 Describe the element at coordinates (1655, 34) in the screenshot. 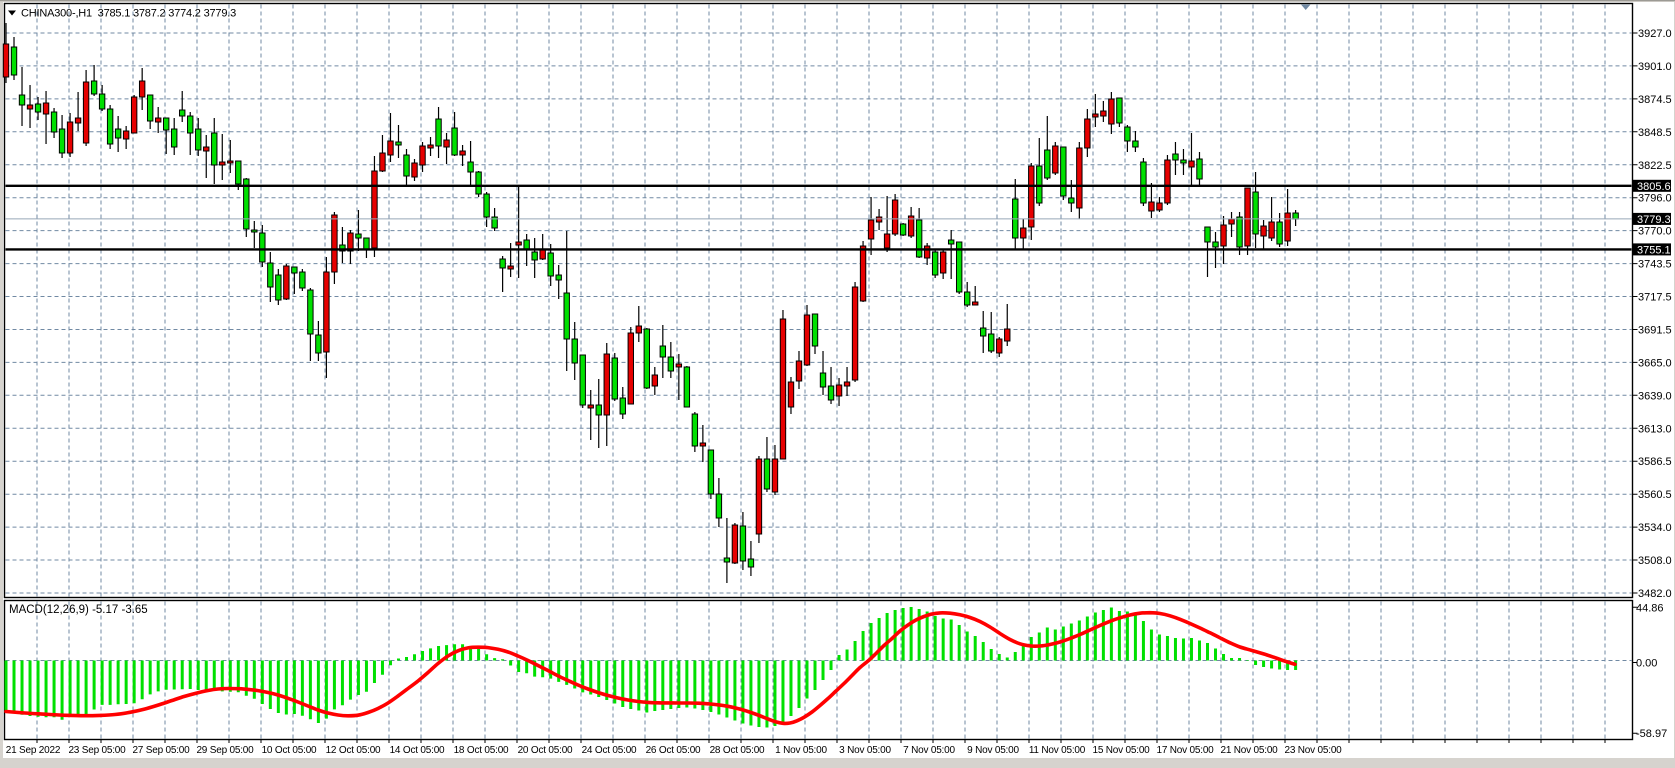

I see `svg-text: 3927.0` at that location.